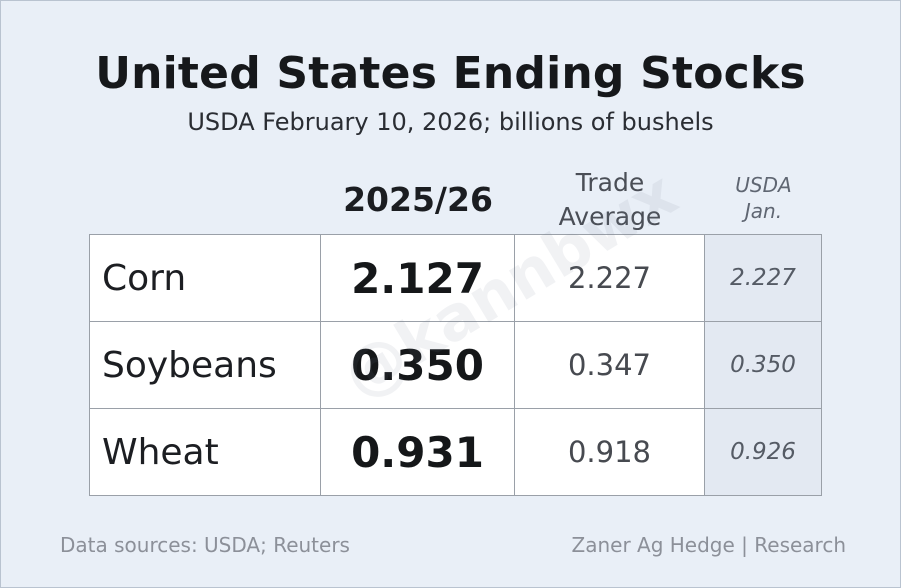  What do you see at coordinates (205, 278) in the screenshot?
I see `row-label: Corn` at bounding box center [205, 278].